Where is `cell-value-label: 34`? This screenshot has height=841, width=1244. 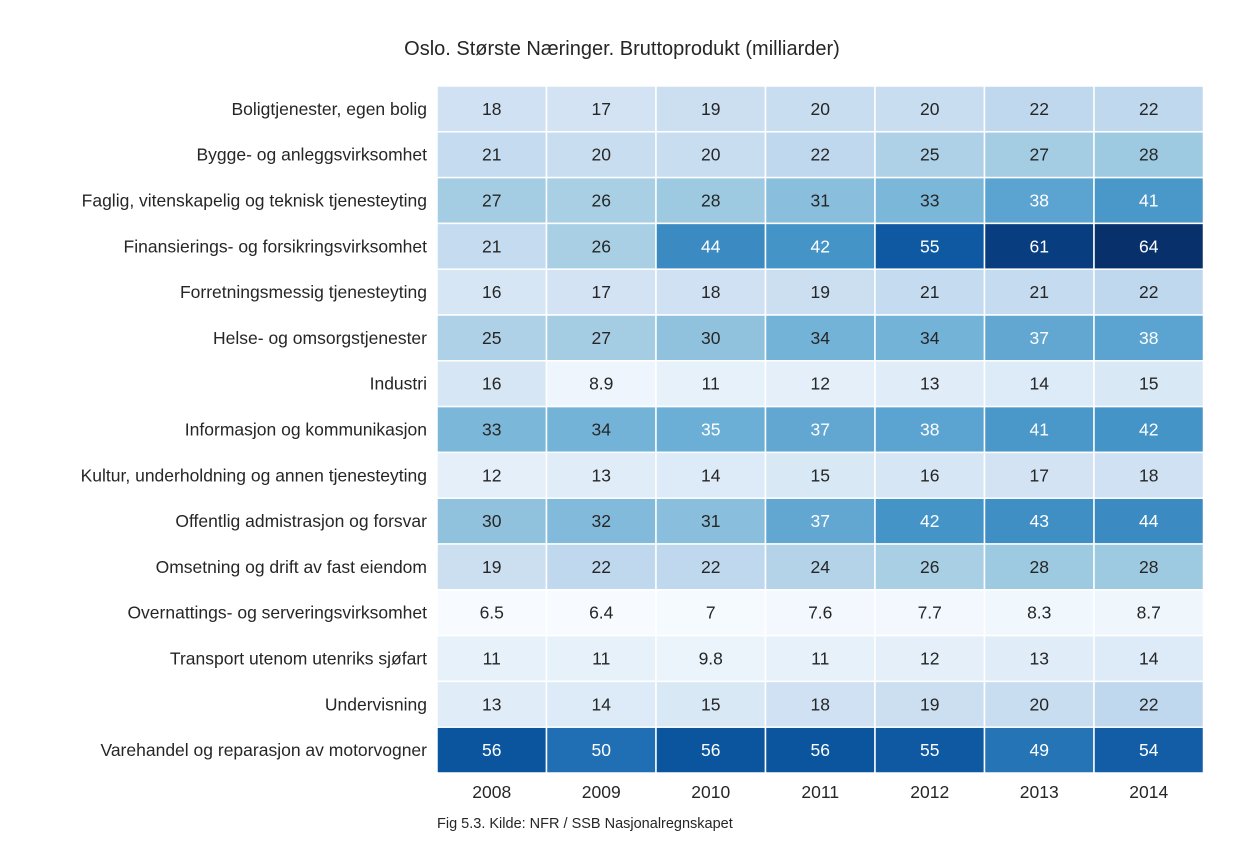 cell-value-label: 34 is located at coordinates (930, 338).